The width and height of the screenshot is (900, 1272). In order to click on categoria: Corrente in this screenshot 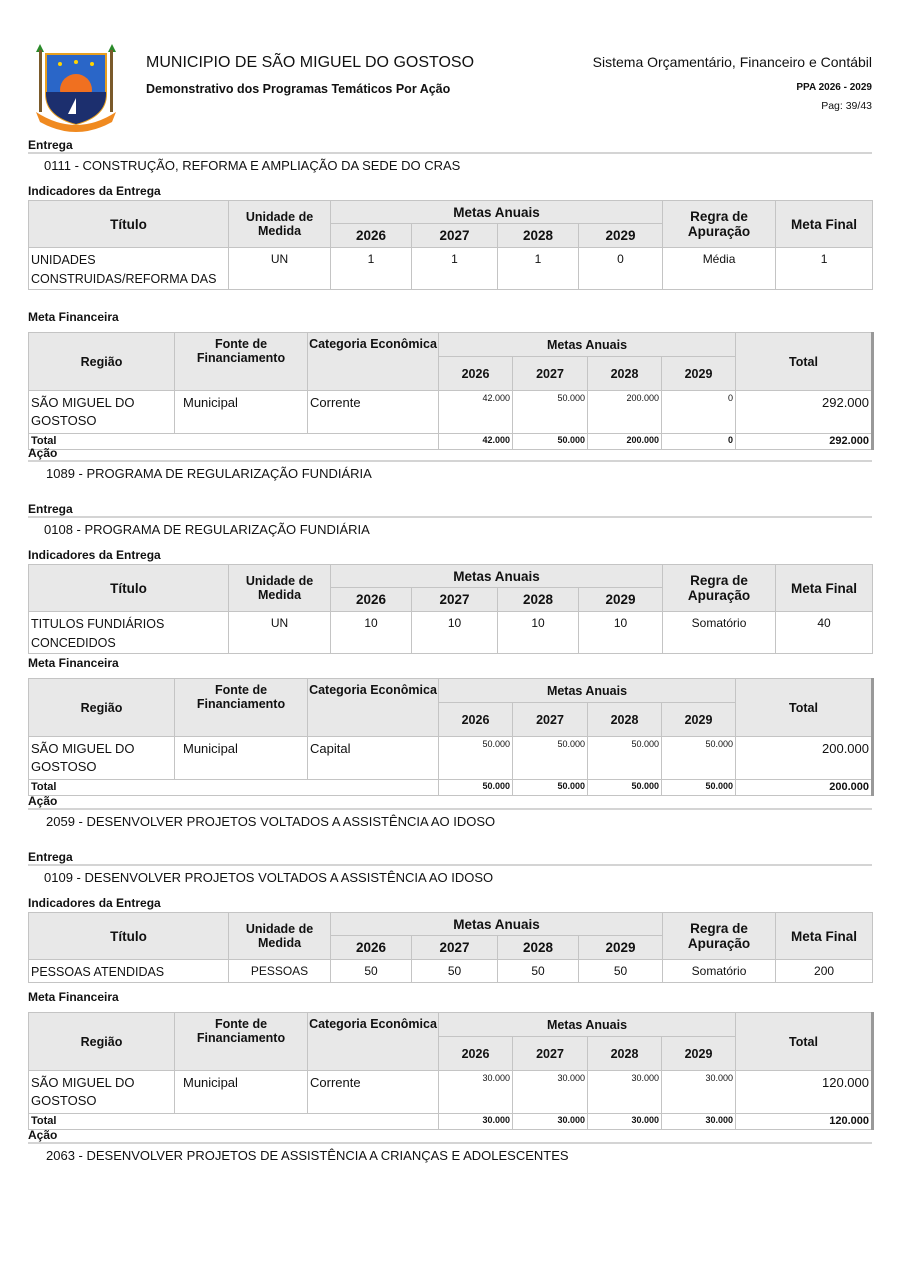, I will do `click(373, 1092)`.